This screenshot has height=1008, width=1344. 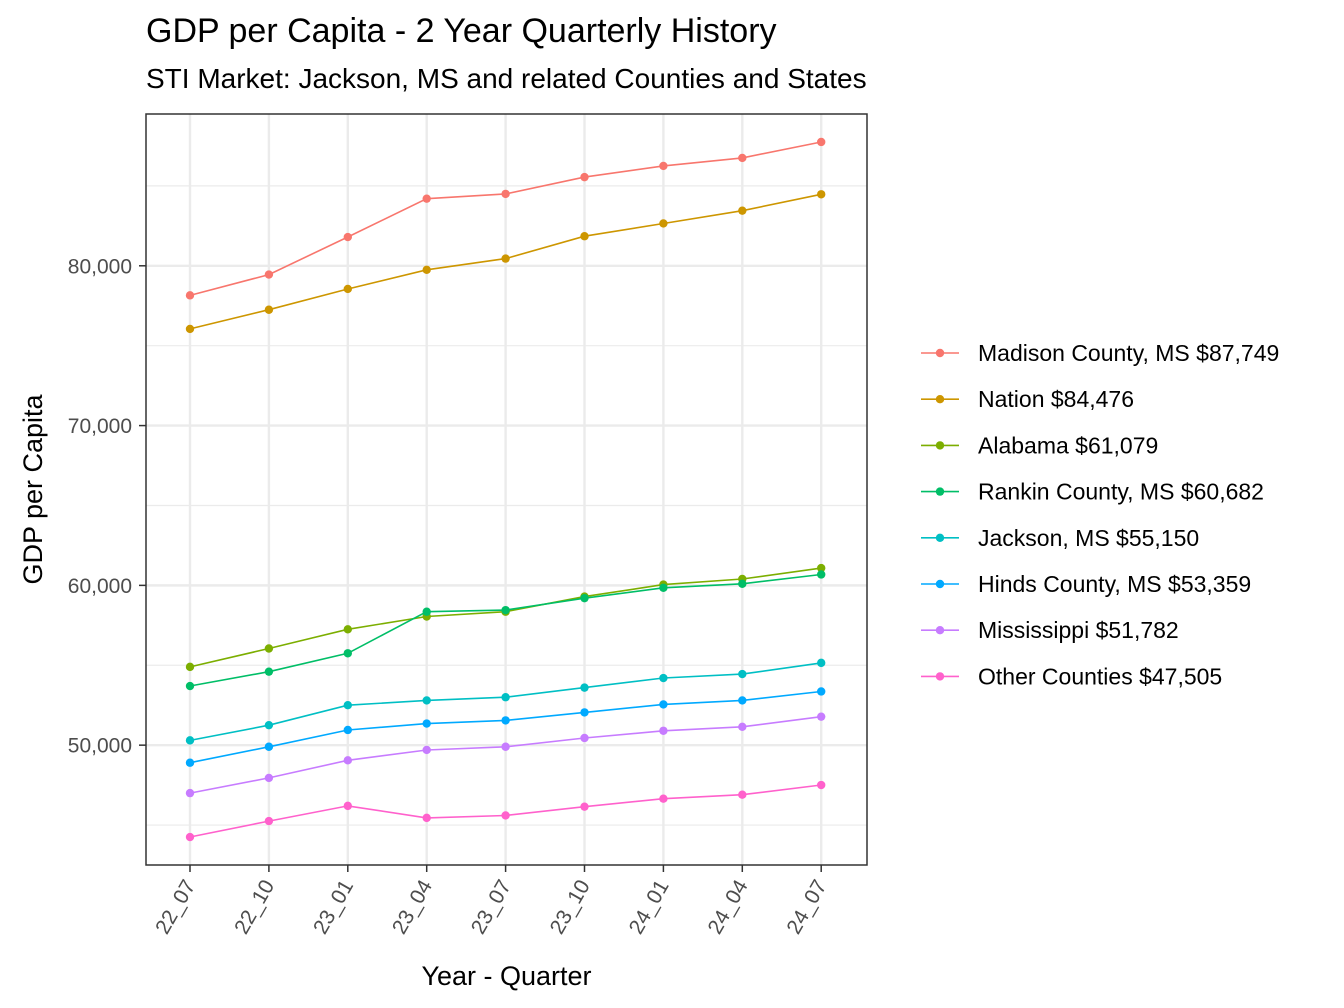 What do you see at coordinates (1114, 584) in the screenshot?
I see `legend-label: Hinds County, MS $53,359` at bounding box center [1114, 584].